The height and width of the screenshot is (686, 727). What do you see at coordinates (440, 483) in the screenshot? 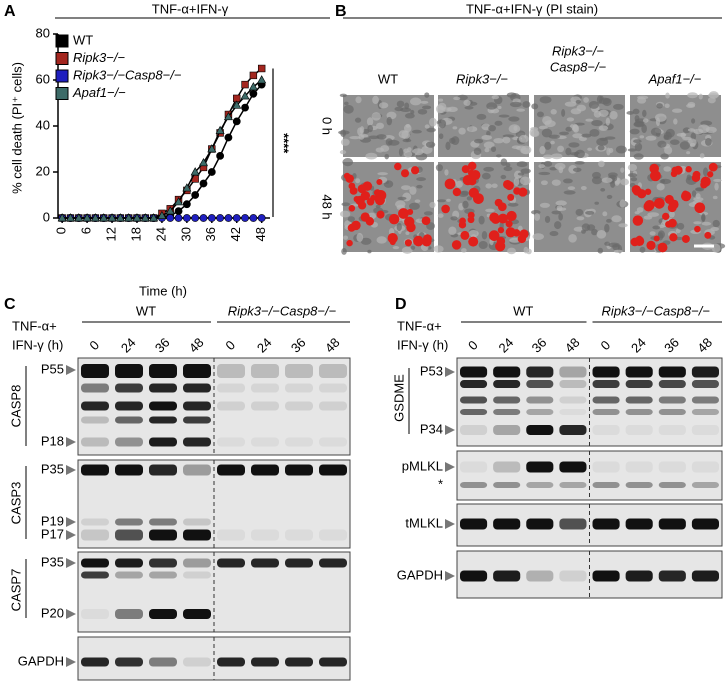
I see `marker-label: *` at bounding box center [440, 483].